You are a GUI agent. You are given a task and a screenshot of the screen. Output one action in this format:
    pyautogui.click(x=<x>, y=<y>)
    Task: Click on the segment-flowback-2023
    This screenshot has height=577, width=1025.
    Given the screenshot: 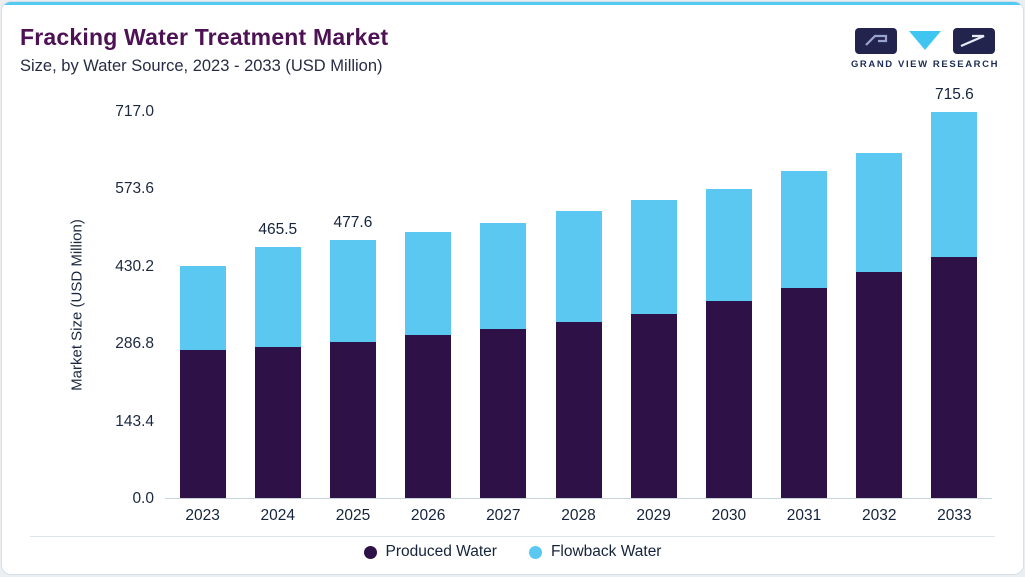 What is the action you would take?
    pyautogui.click(x=202, y=308)
    